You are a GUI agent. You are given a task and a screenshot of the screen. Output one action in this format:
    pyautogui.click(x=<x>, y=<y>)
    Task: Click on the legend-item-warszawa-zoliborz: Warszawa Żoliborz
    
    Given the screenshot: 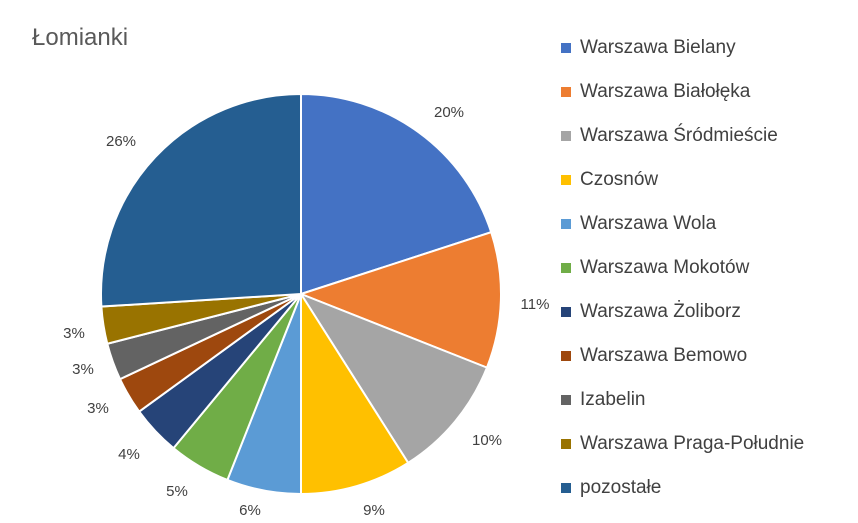 What is the action you would take?
    pyautogui.click(x=682, y=312)
    